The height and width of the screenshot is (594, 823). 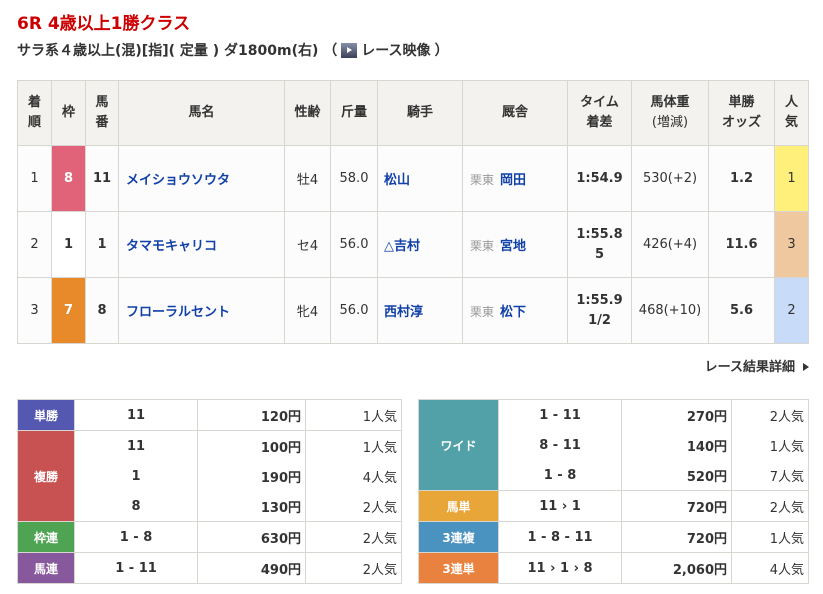 I want to click on payout-amount: 490円, so click(x=251, y=568).